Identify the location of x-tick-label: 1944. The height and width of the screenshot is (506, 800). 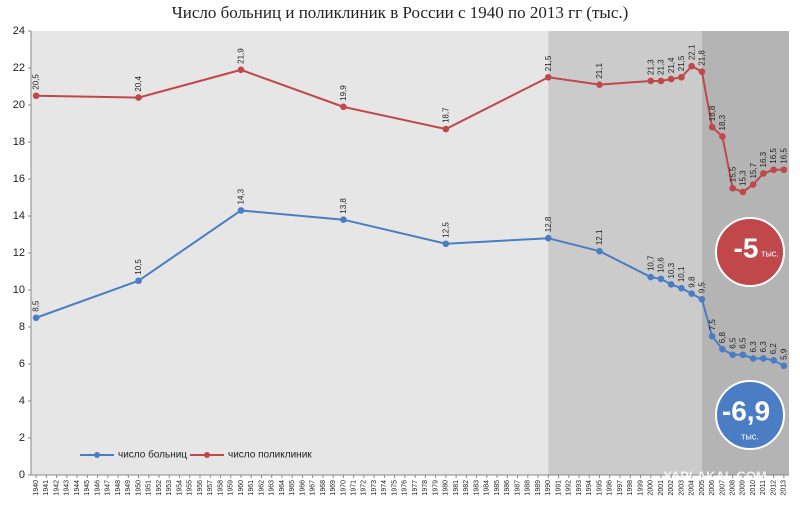
(77, 488).